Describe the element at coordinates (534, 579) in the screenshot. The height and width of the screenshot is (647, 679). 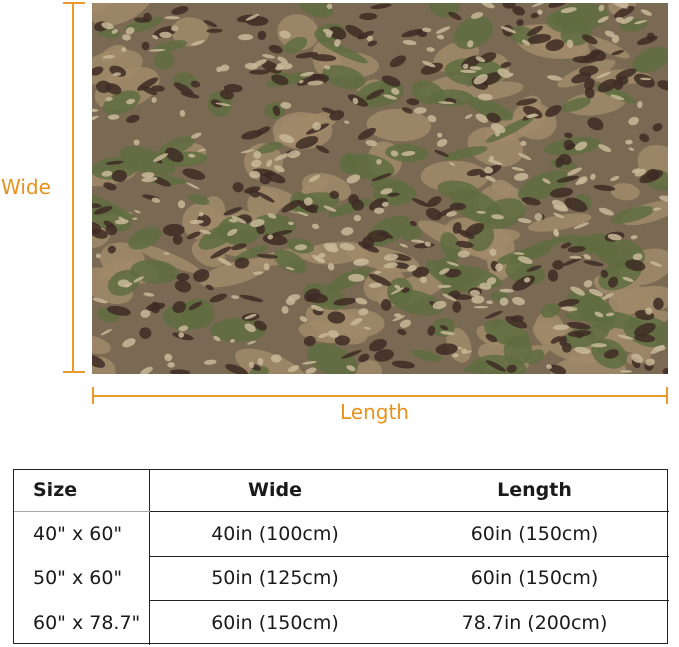
I see `cell-length: 60in (150cm)` at that location.